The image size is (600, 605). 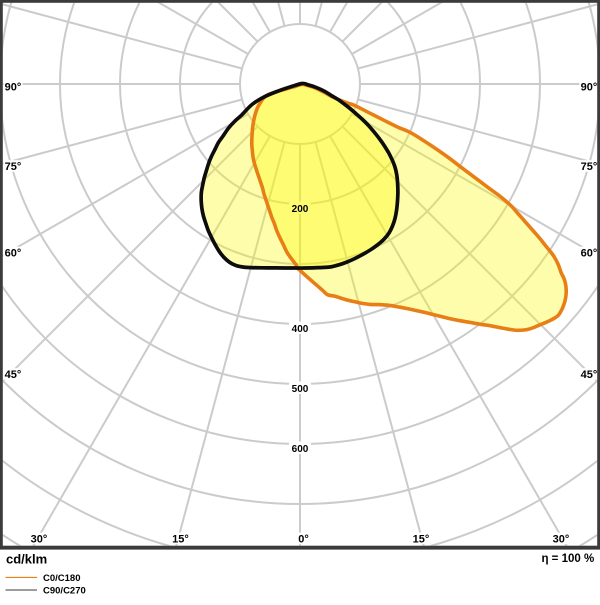 I want to click on svg-text: cd/klm, so click(x=26, y=559).